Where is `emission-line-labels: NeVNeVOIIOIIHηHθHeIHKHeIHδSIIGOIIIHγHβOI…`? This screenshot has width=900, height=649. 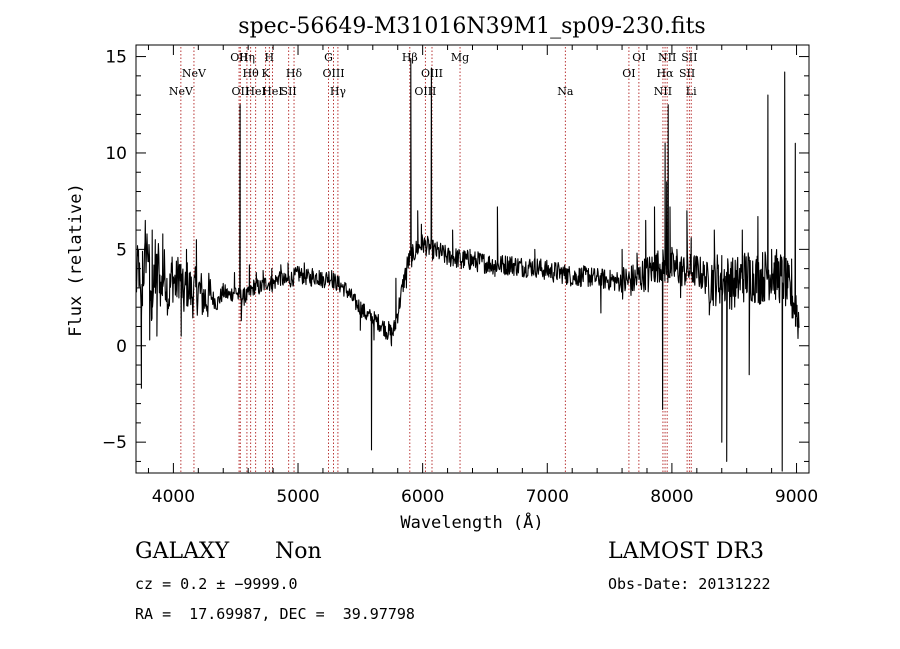
emission-line-labels: NeVNeVOIIOIIHηHθHeIHKHeIHδSIIGOIIIHγHβOI… is located at coordinates (433, 74).